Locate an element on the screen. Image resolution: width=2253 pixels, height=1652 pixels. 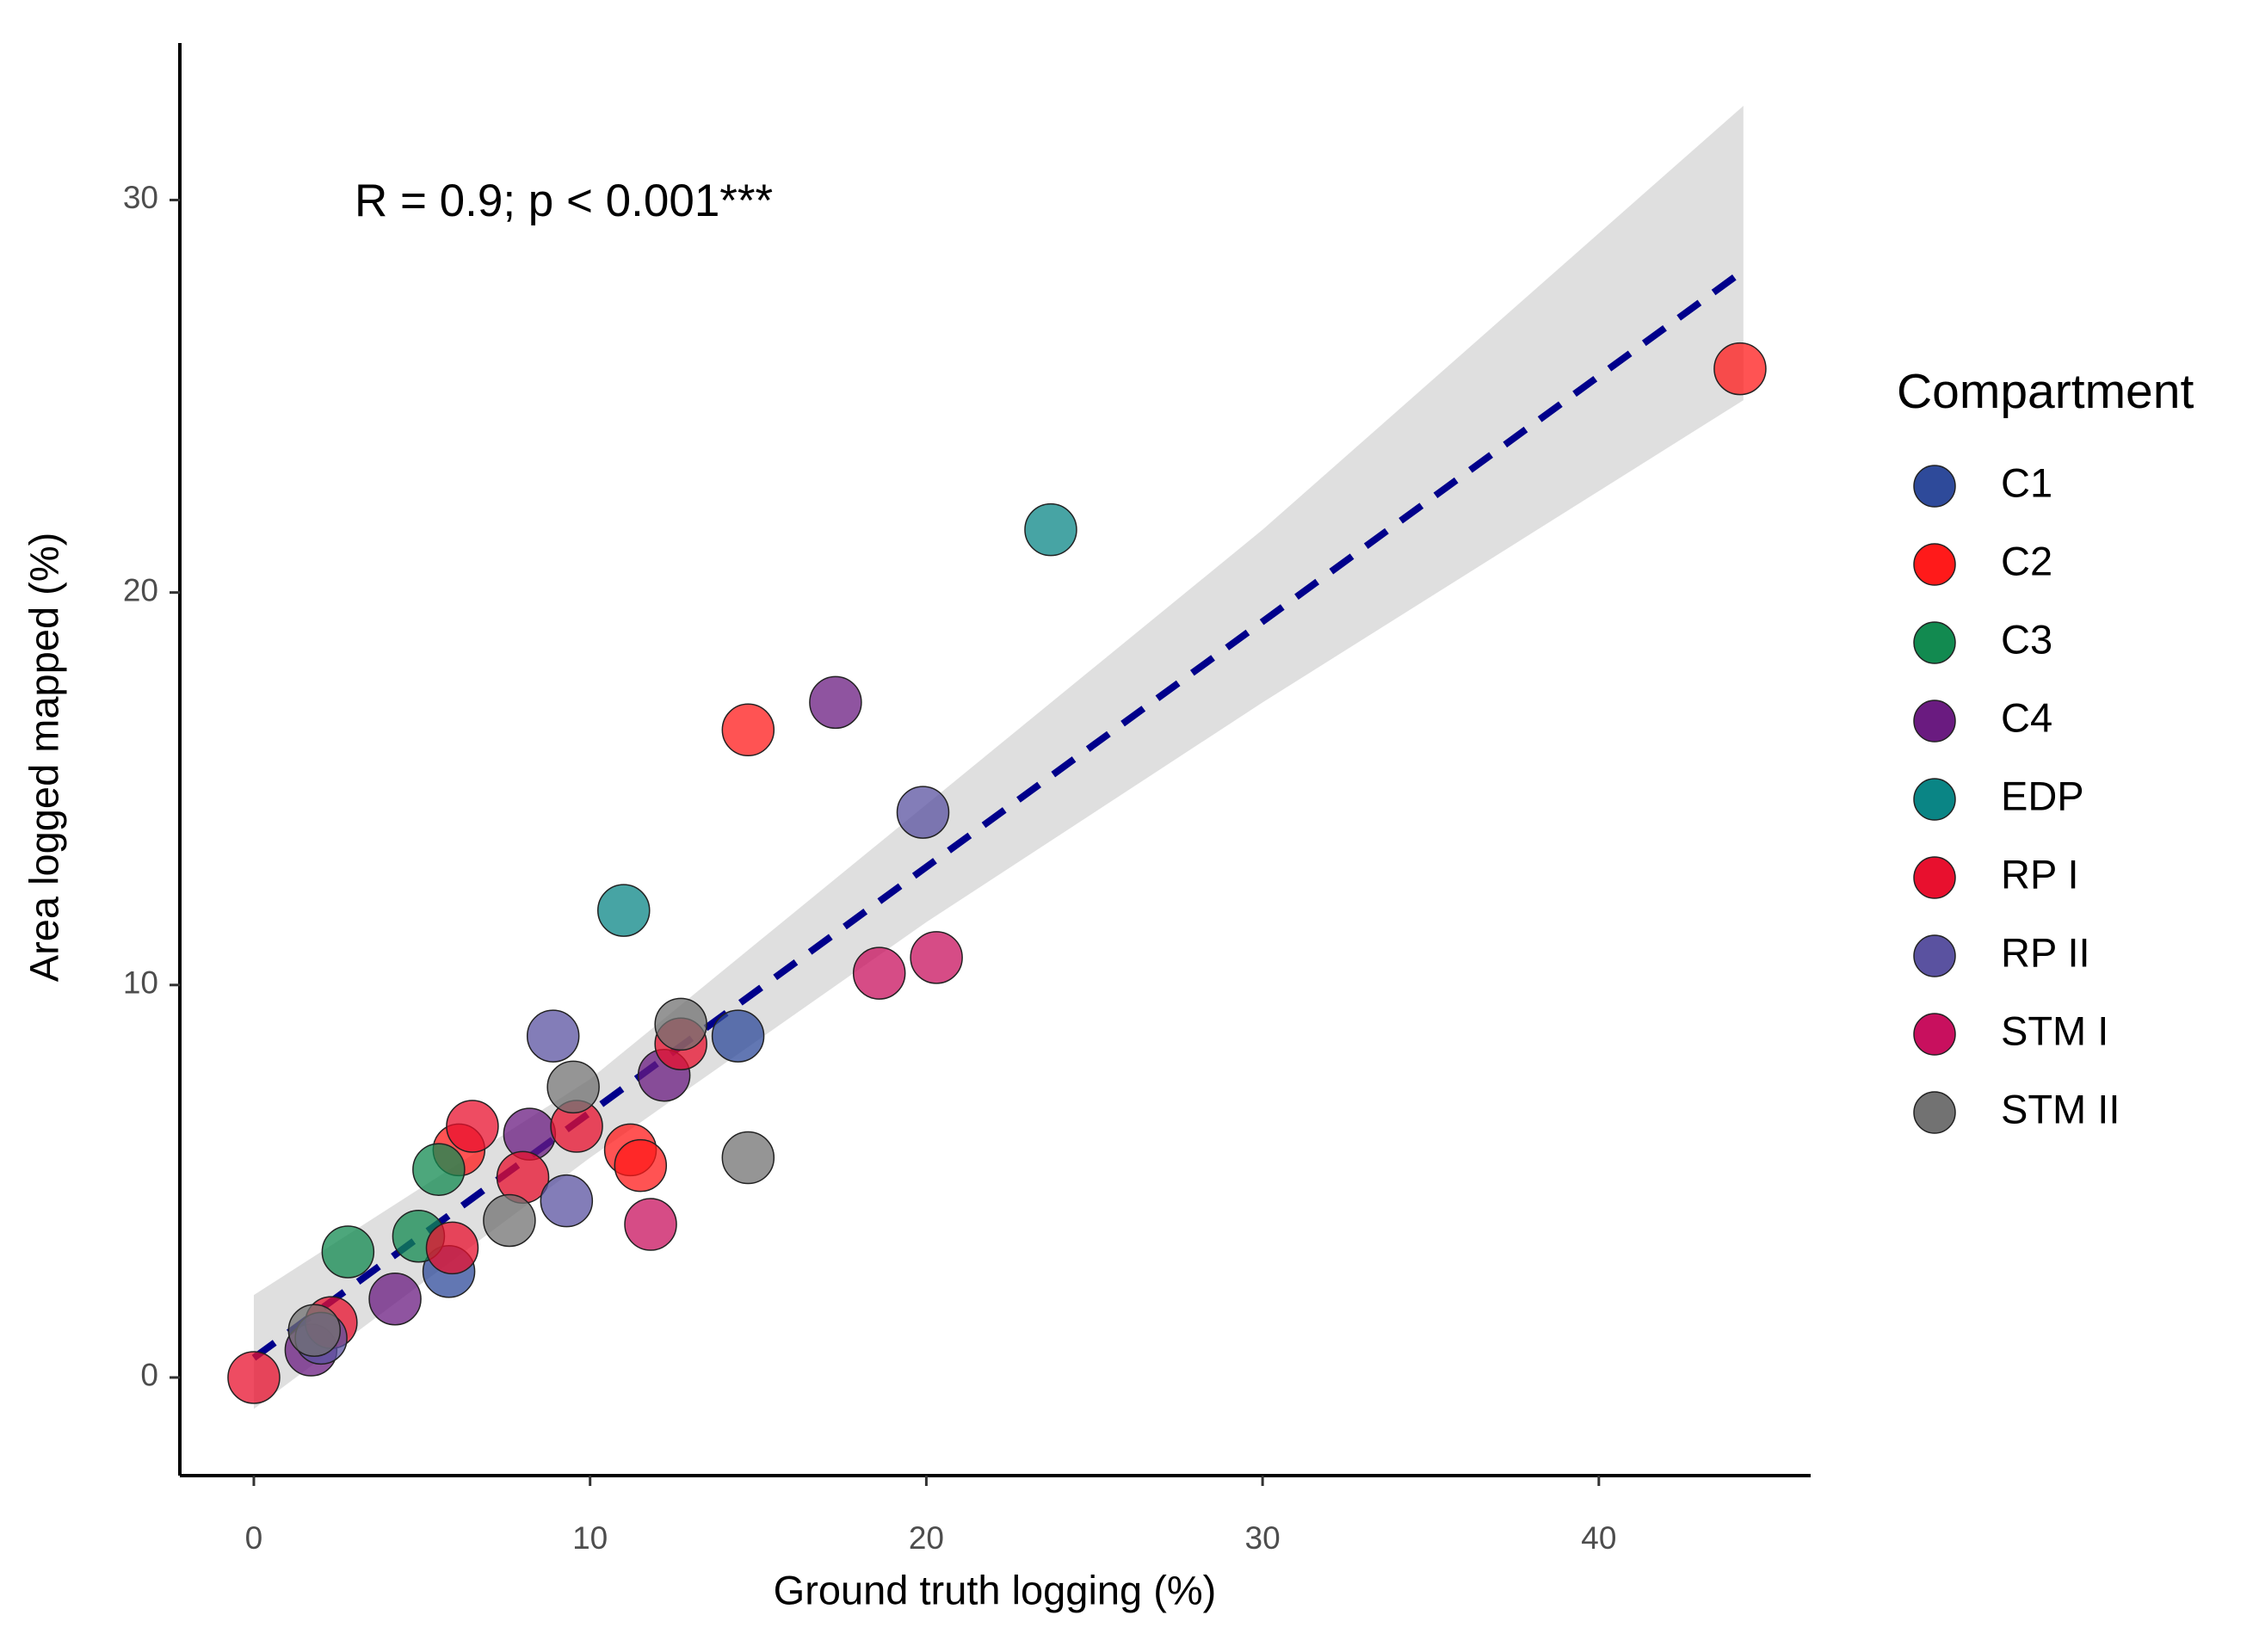
y-tick-label: 10 is located at coordinates (140, 983).